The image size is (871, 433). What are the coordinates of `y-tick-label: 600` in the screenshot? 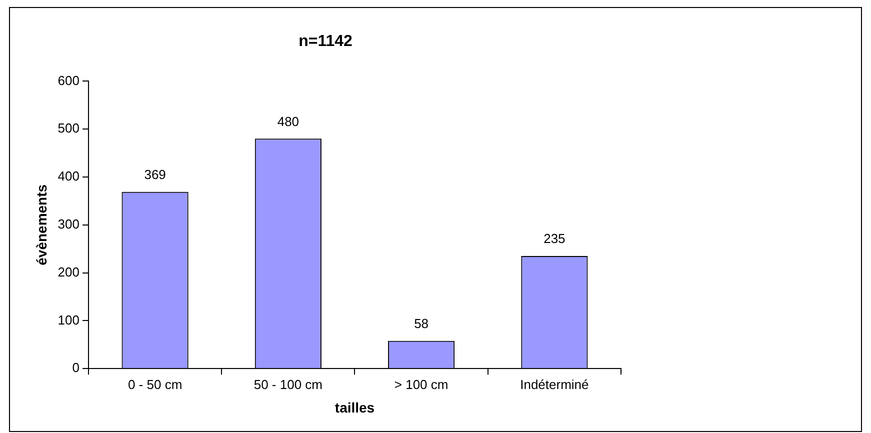 It's located at (69, 80).